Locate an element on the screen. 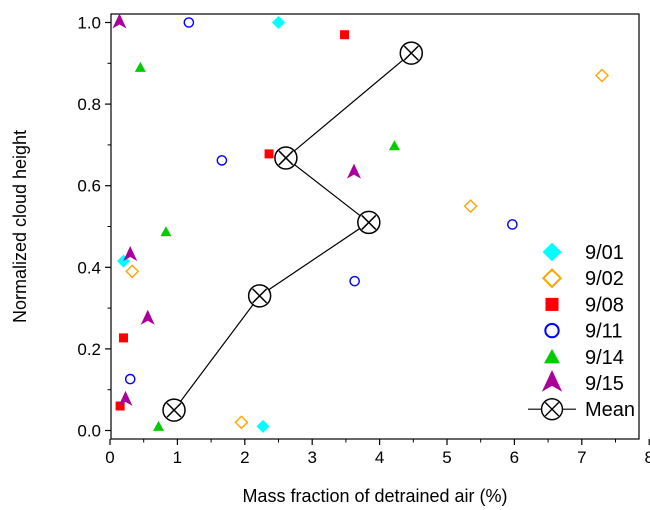 This screenshot has width=650, height=510. x-tick-label: 1 is located at coordinates (177, 457).